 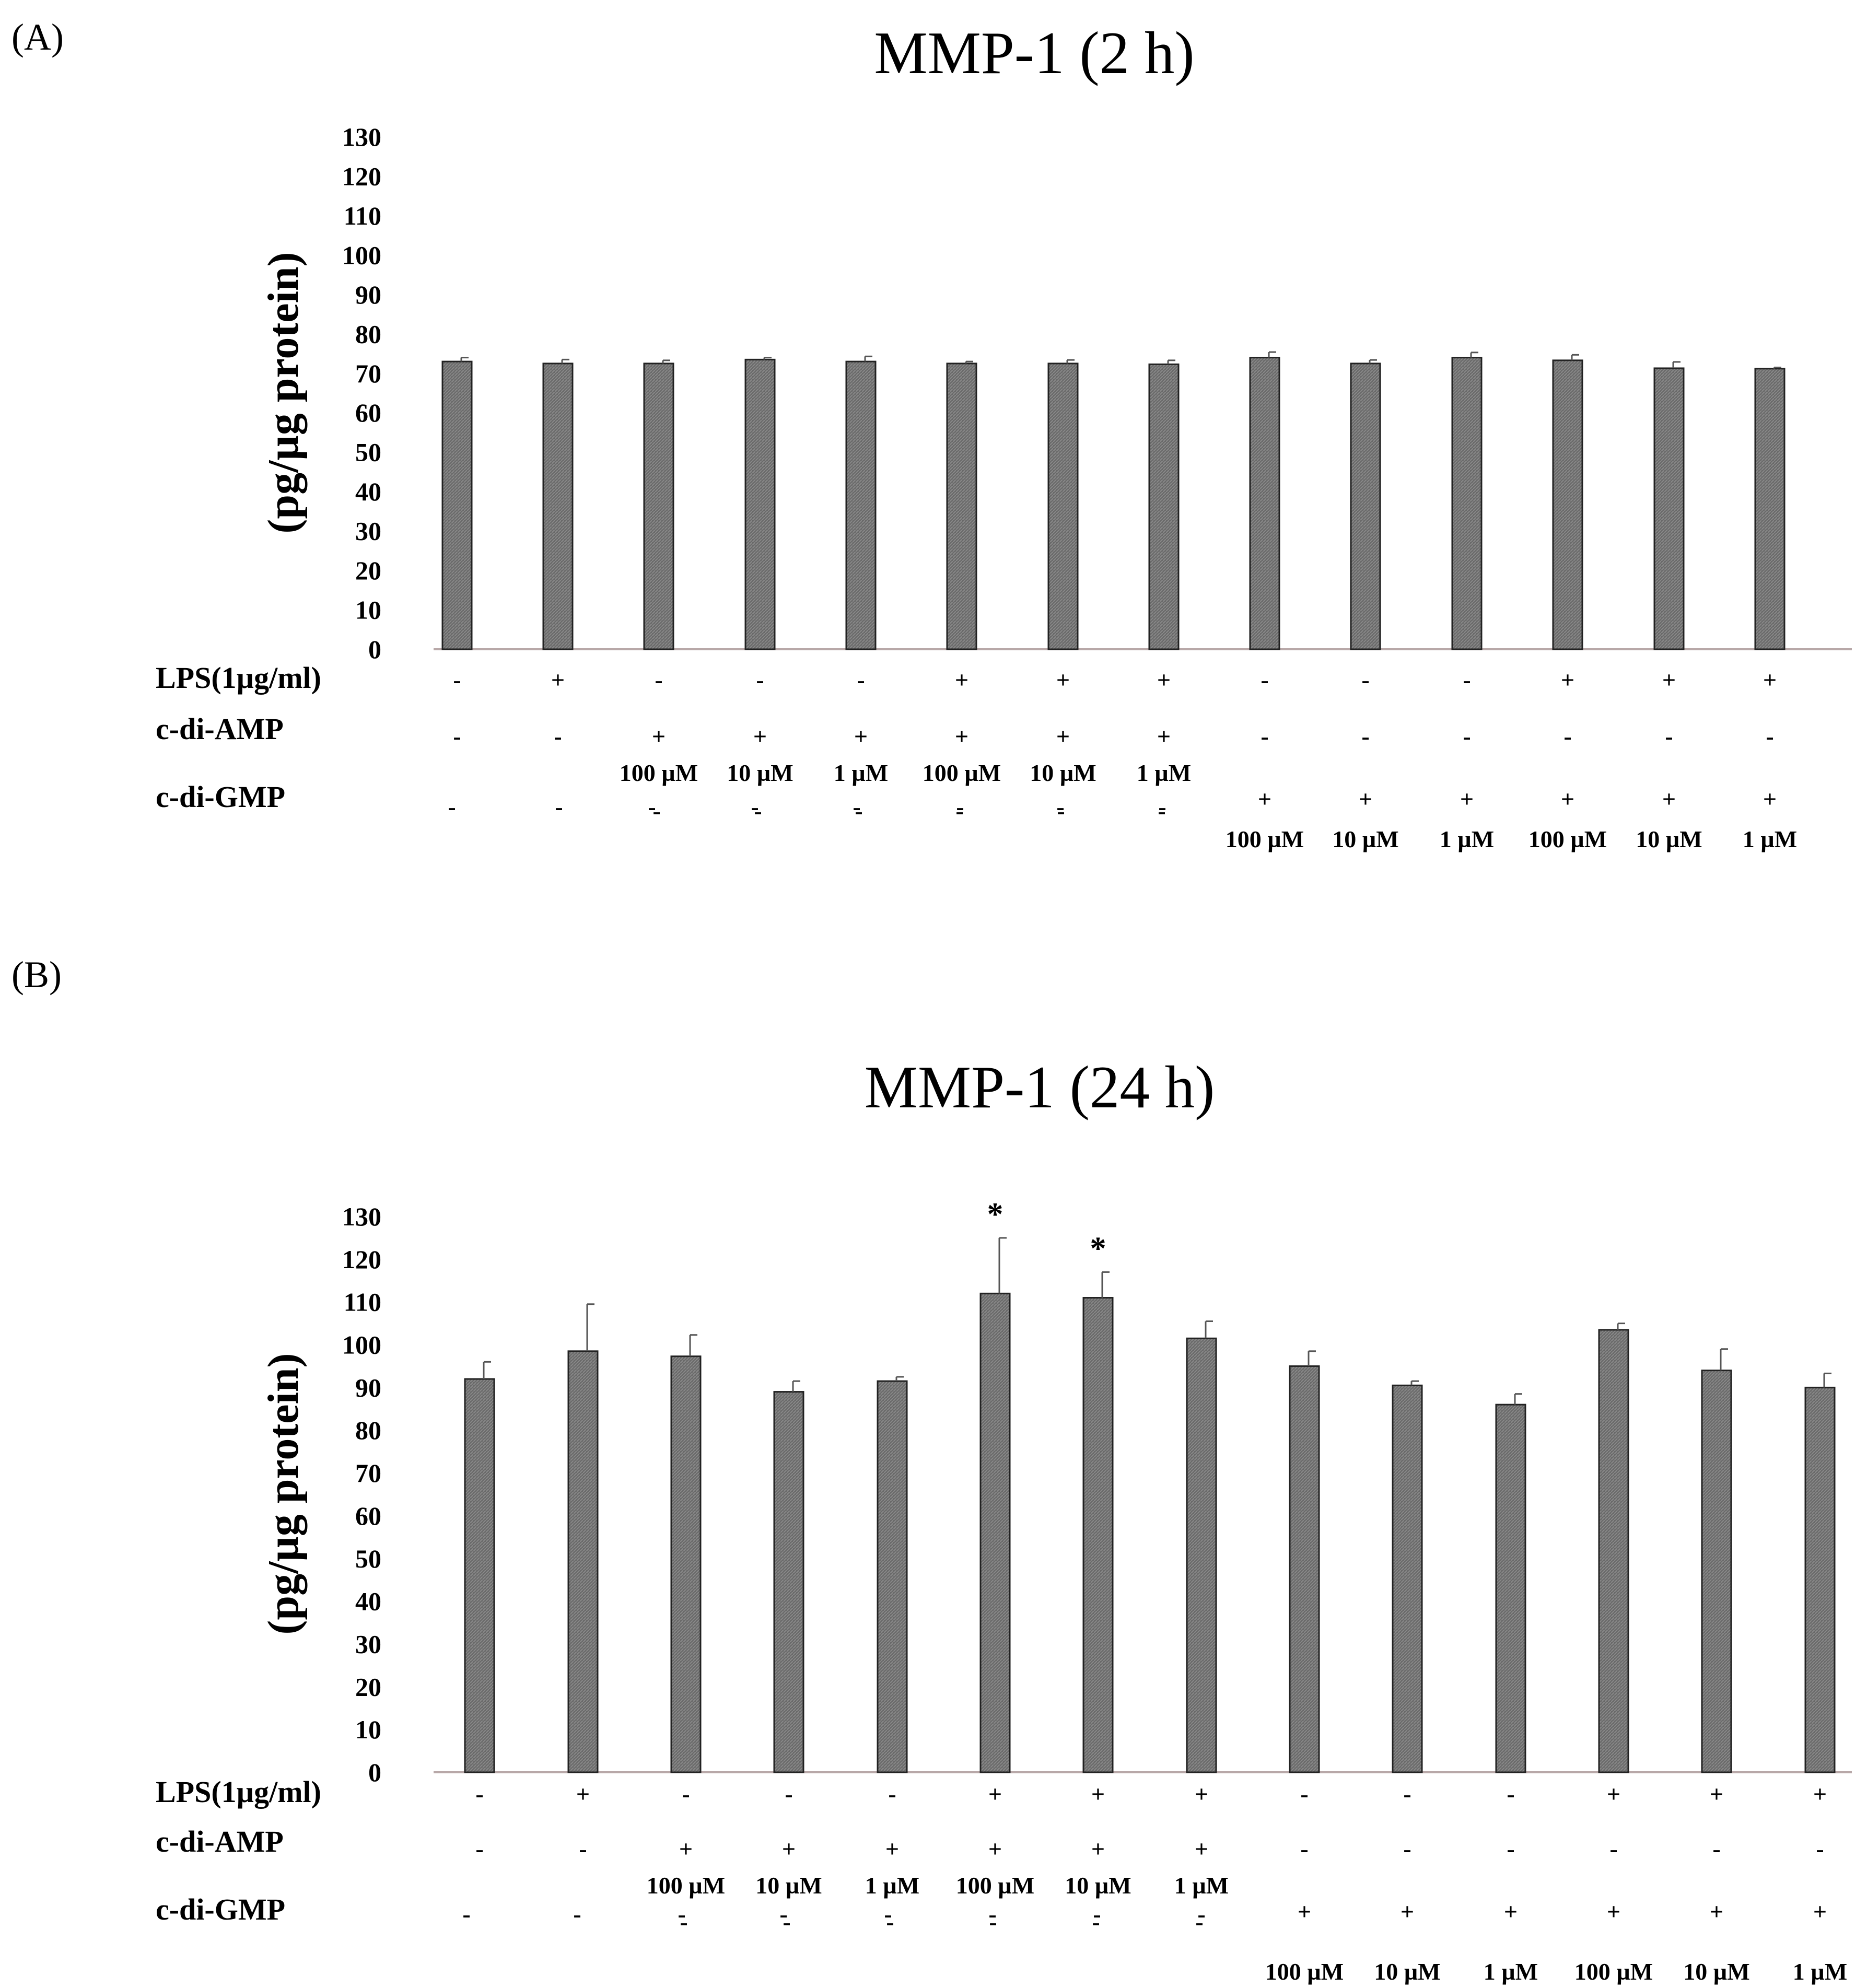 What do you see at coordinates (368, 610) in the screenshot?
I see `y-tick-label: 10` at bounding box center [368, 610].